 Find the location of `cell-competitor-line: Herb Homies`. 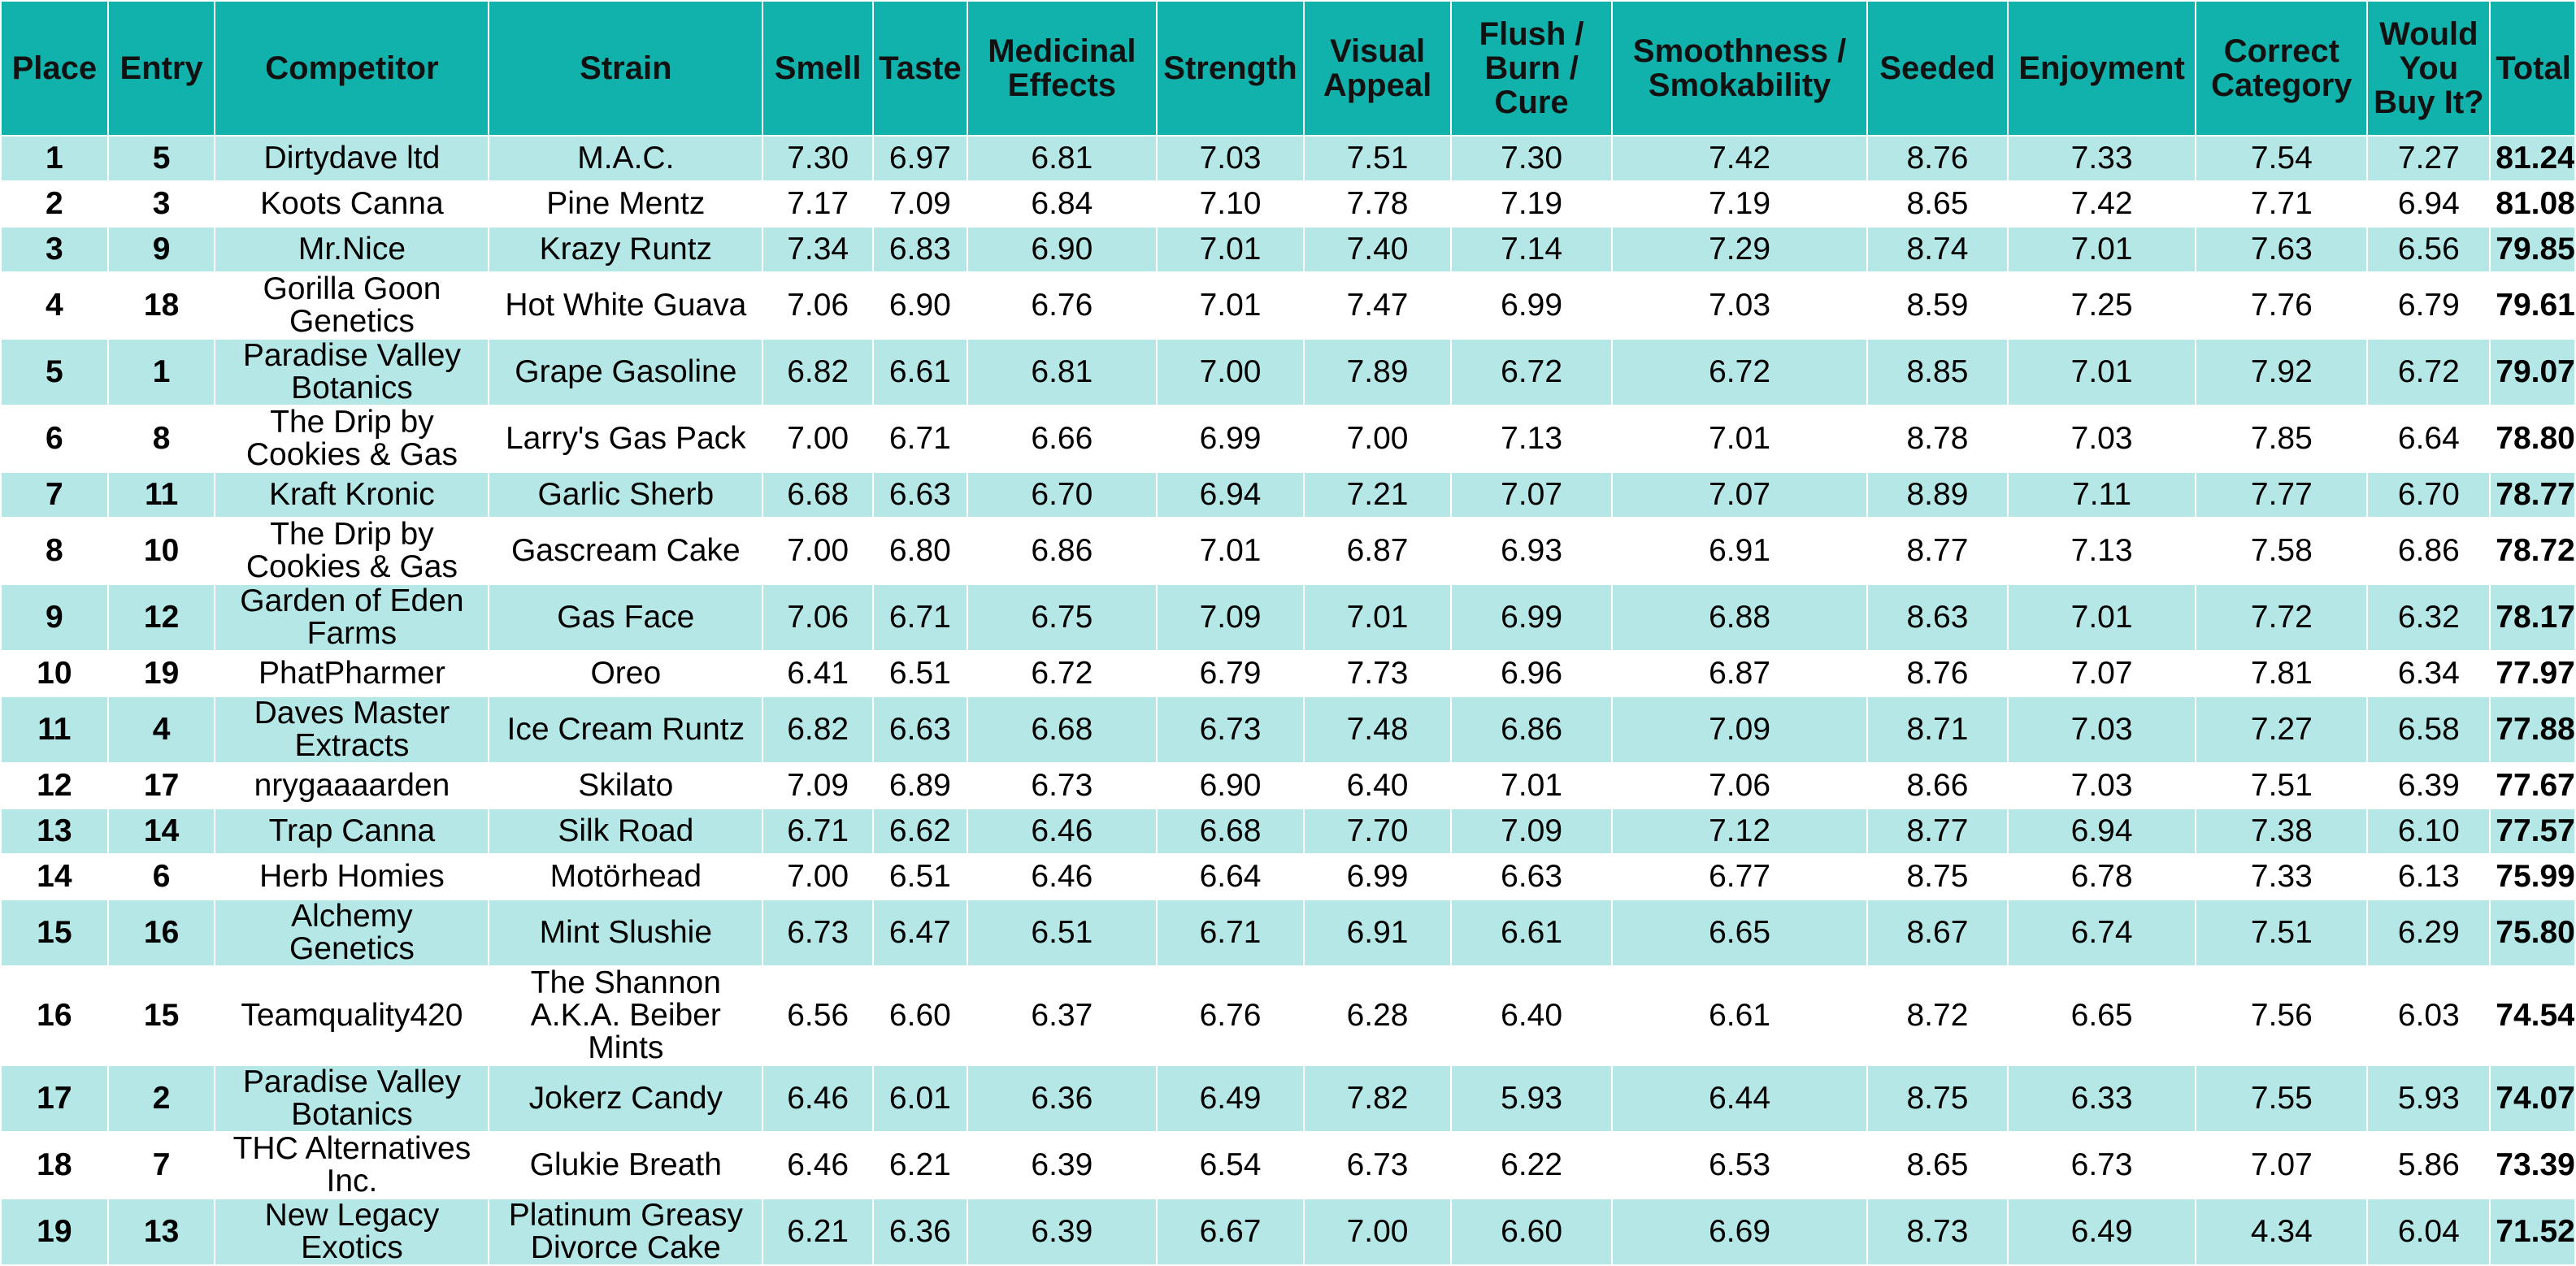

cell-competitor-line: Herb Homies is located at coordinates (352, 876).